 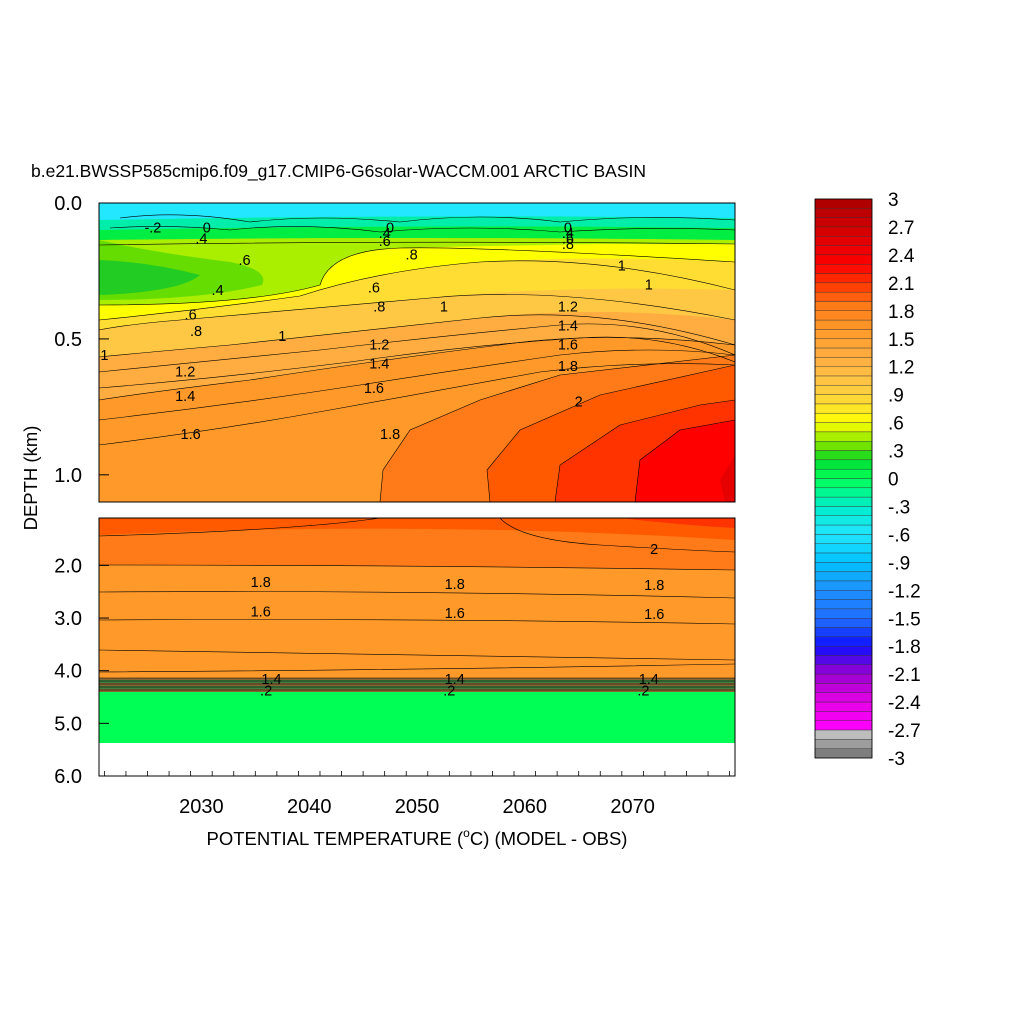 What do you see at coordinates (901, 312) in the screenshot?
I see `colorbar-label: 1.8` at bounding box center [901, 312].